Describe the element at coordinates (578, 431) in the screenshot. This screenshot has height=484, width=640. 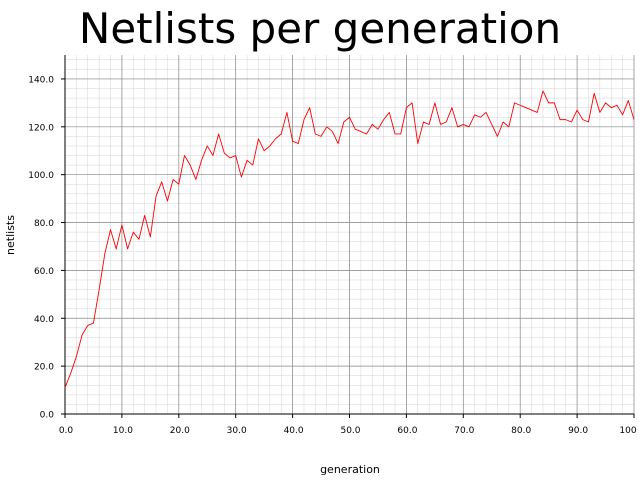
I see `x-tick-label: 90.0` at that location.